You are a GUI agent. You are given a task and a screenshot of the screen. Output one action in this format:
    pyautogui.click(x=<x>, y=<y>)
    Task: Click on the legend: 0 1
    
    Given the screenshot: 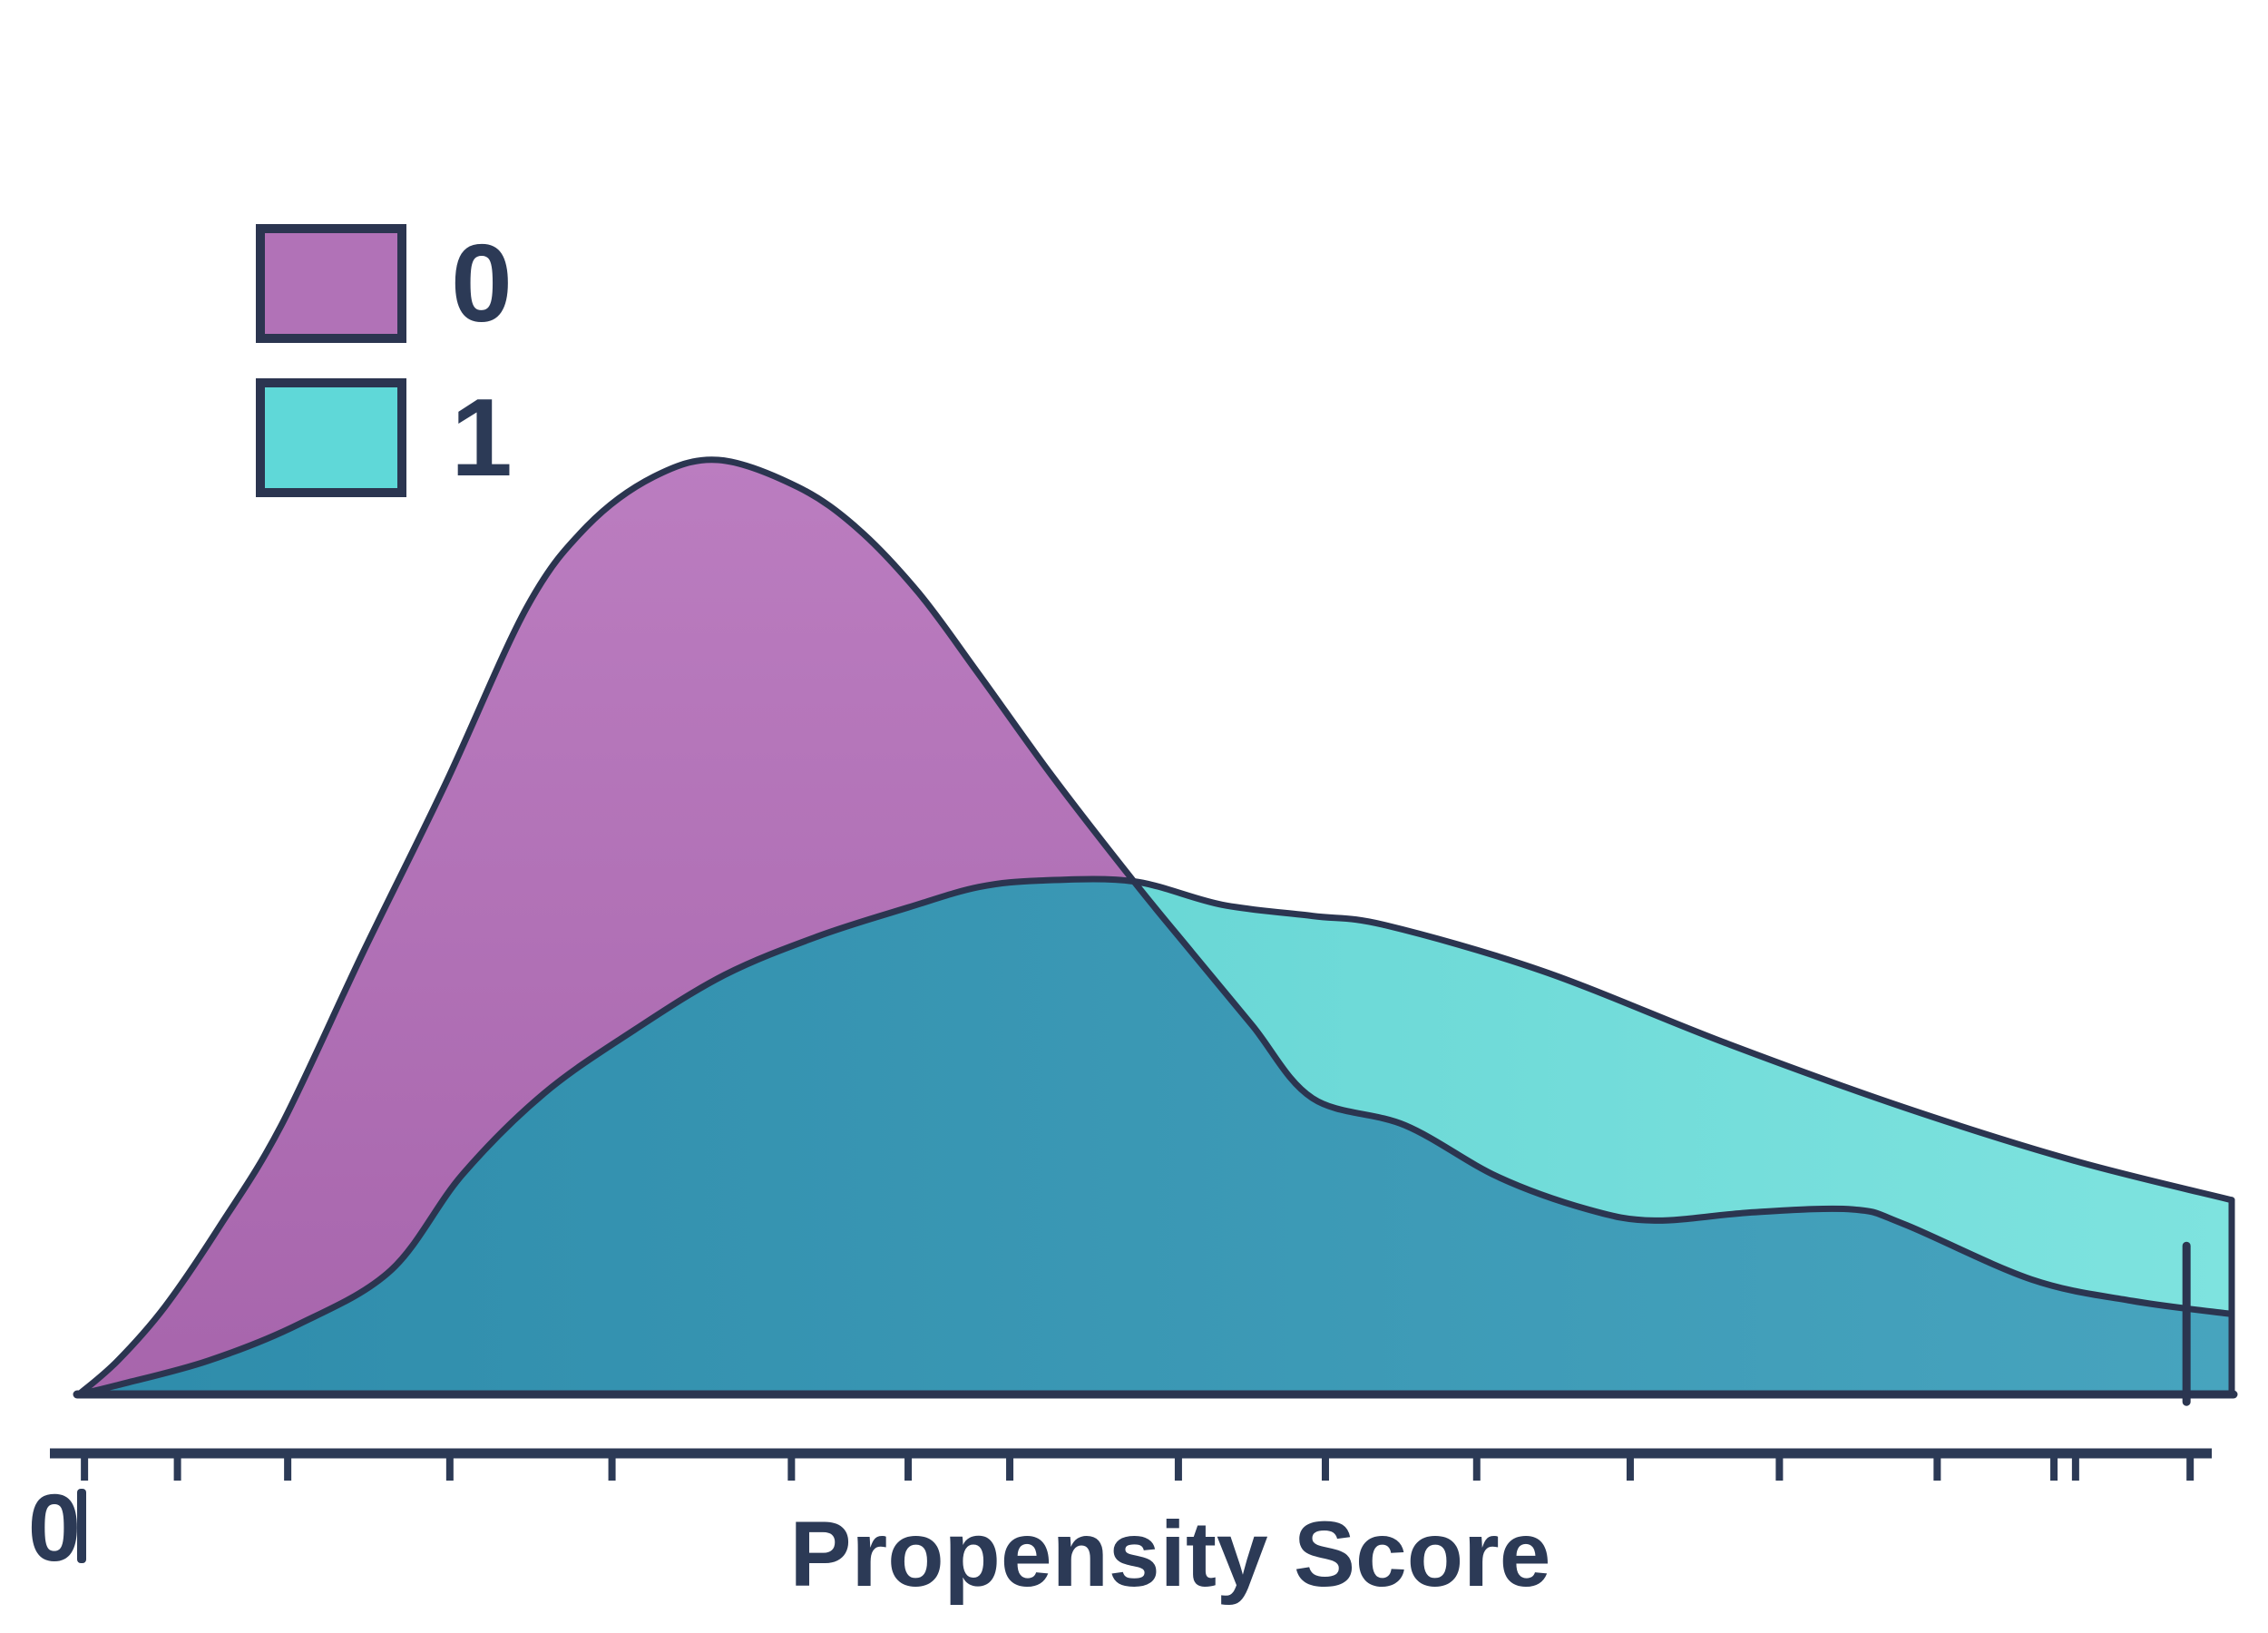 What is the action you would take?
    pyautogui.click(x=385, y=360)
    